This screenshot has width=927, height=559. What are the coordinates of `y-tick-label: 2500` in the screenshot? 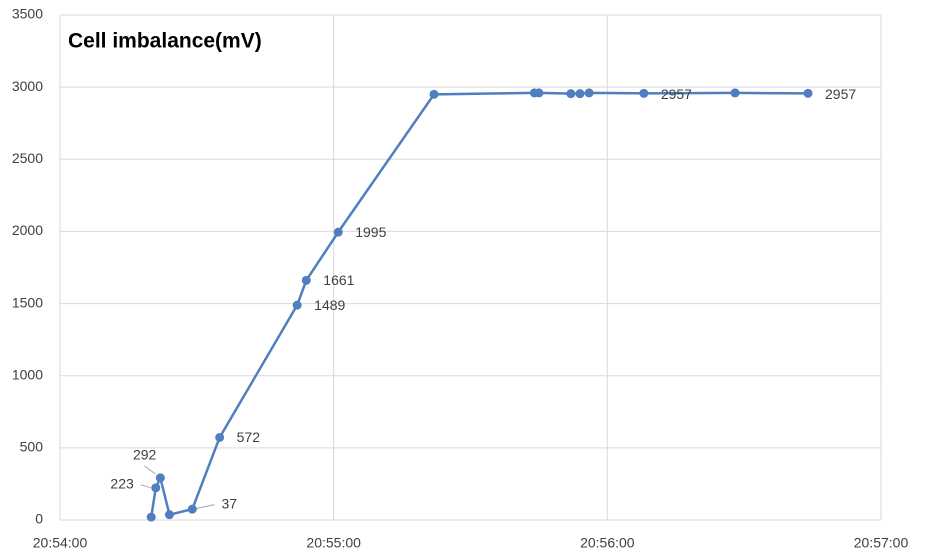 It's located at (27, 158).